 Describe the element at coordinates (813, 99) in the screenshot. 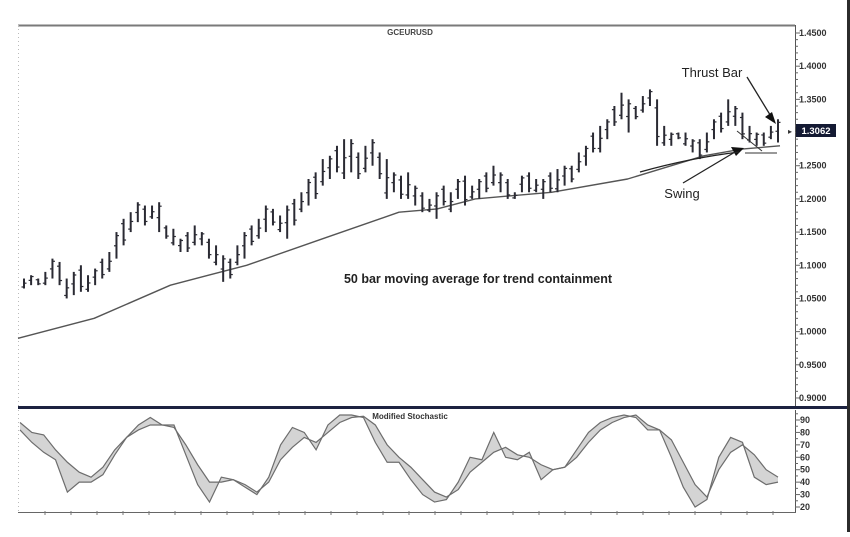

I see `price-tick-label: 1.3500` at that location.